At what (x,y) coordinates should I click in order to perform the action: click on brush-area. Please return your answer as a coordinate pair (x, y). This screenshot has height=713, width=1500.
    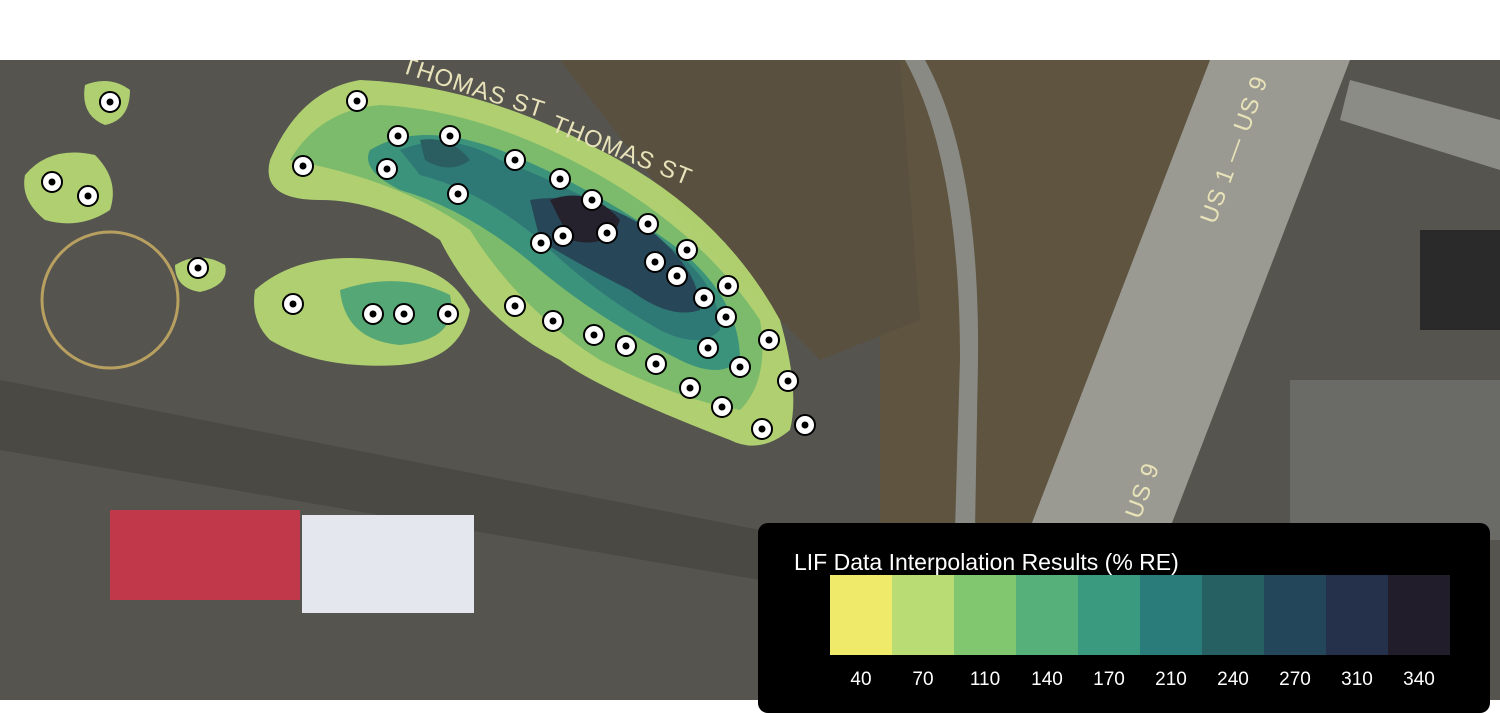
    Looking at the image, I should click on (740, 210).